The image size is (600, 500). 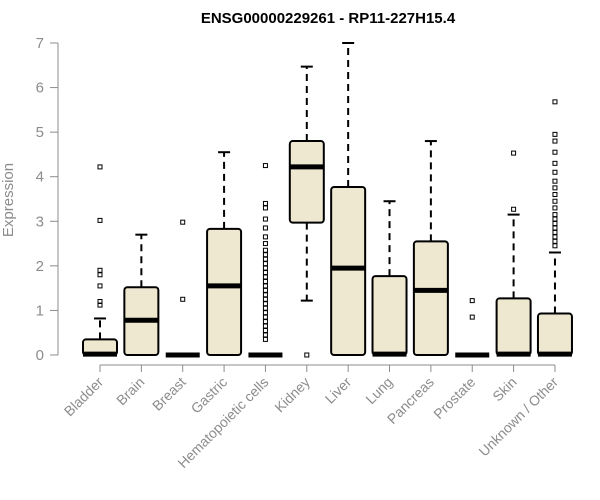 What do you see at coordinates (504, 389) in the screenshot?
I see `x-tick-label: Skin` at bounding box center [504, 389].